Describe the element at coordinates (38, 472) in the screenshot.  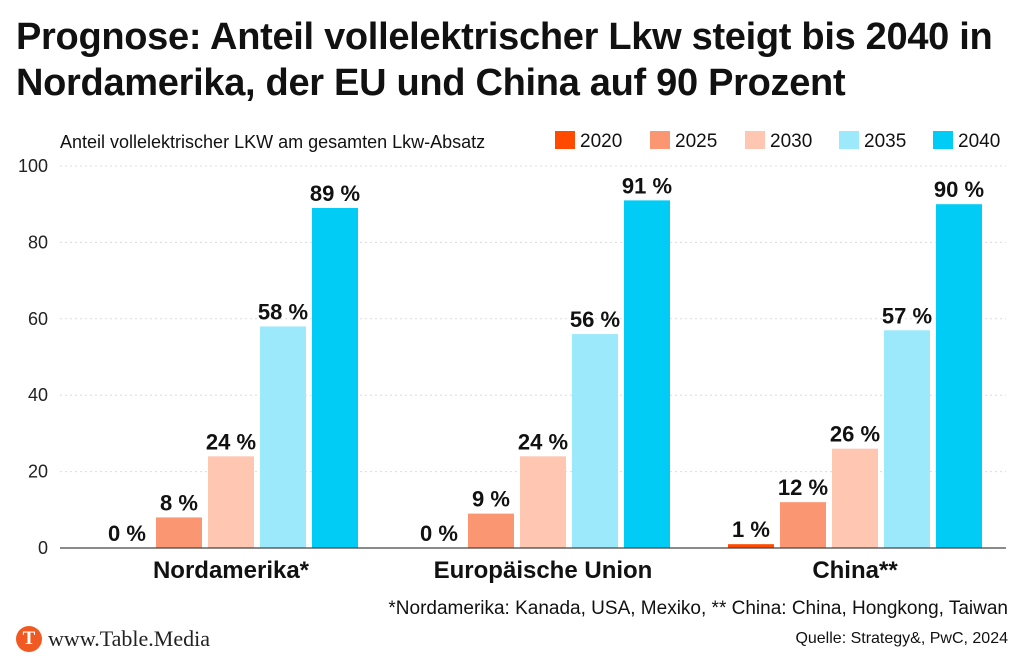
I see `y-tick-label: 20` at that location.